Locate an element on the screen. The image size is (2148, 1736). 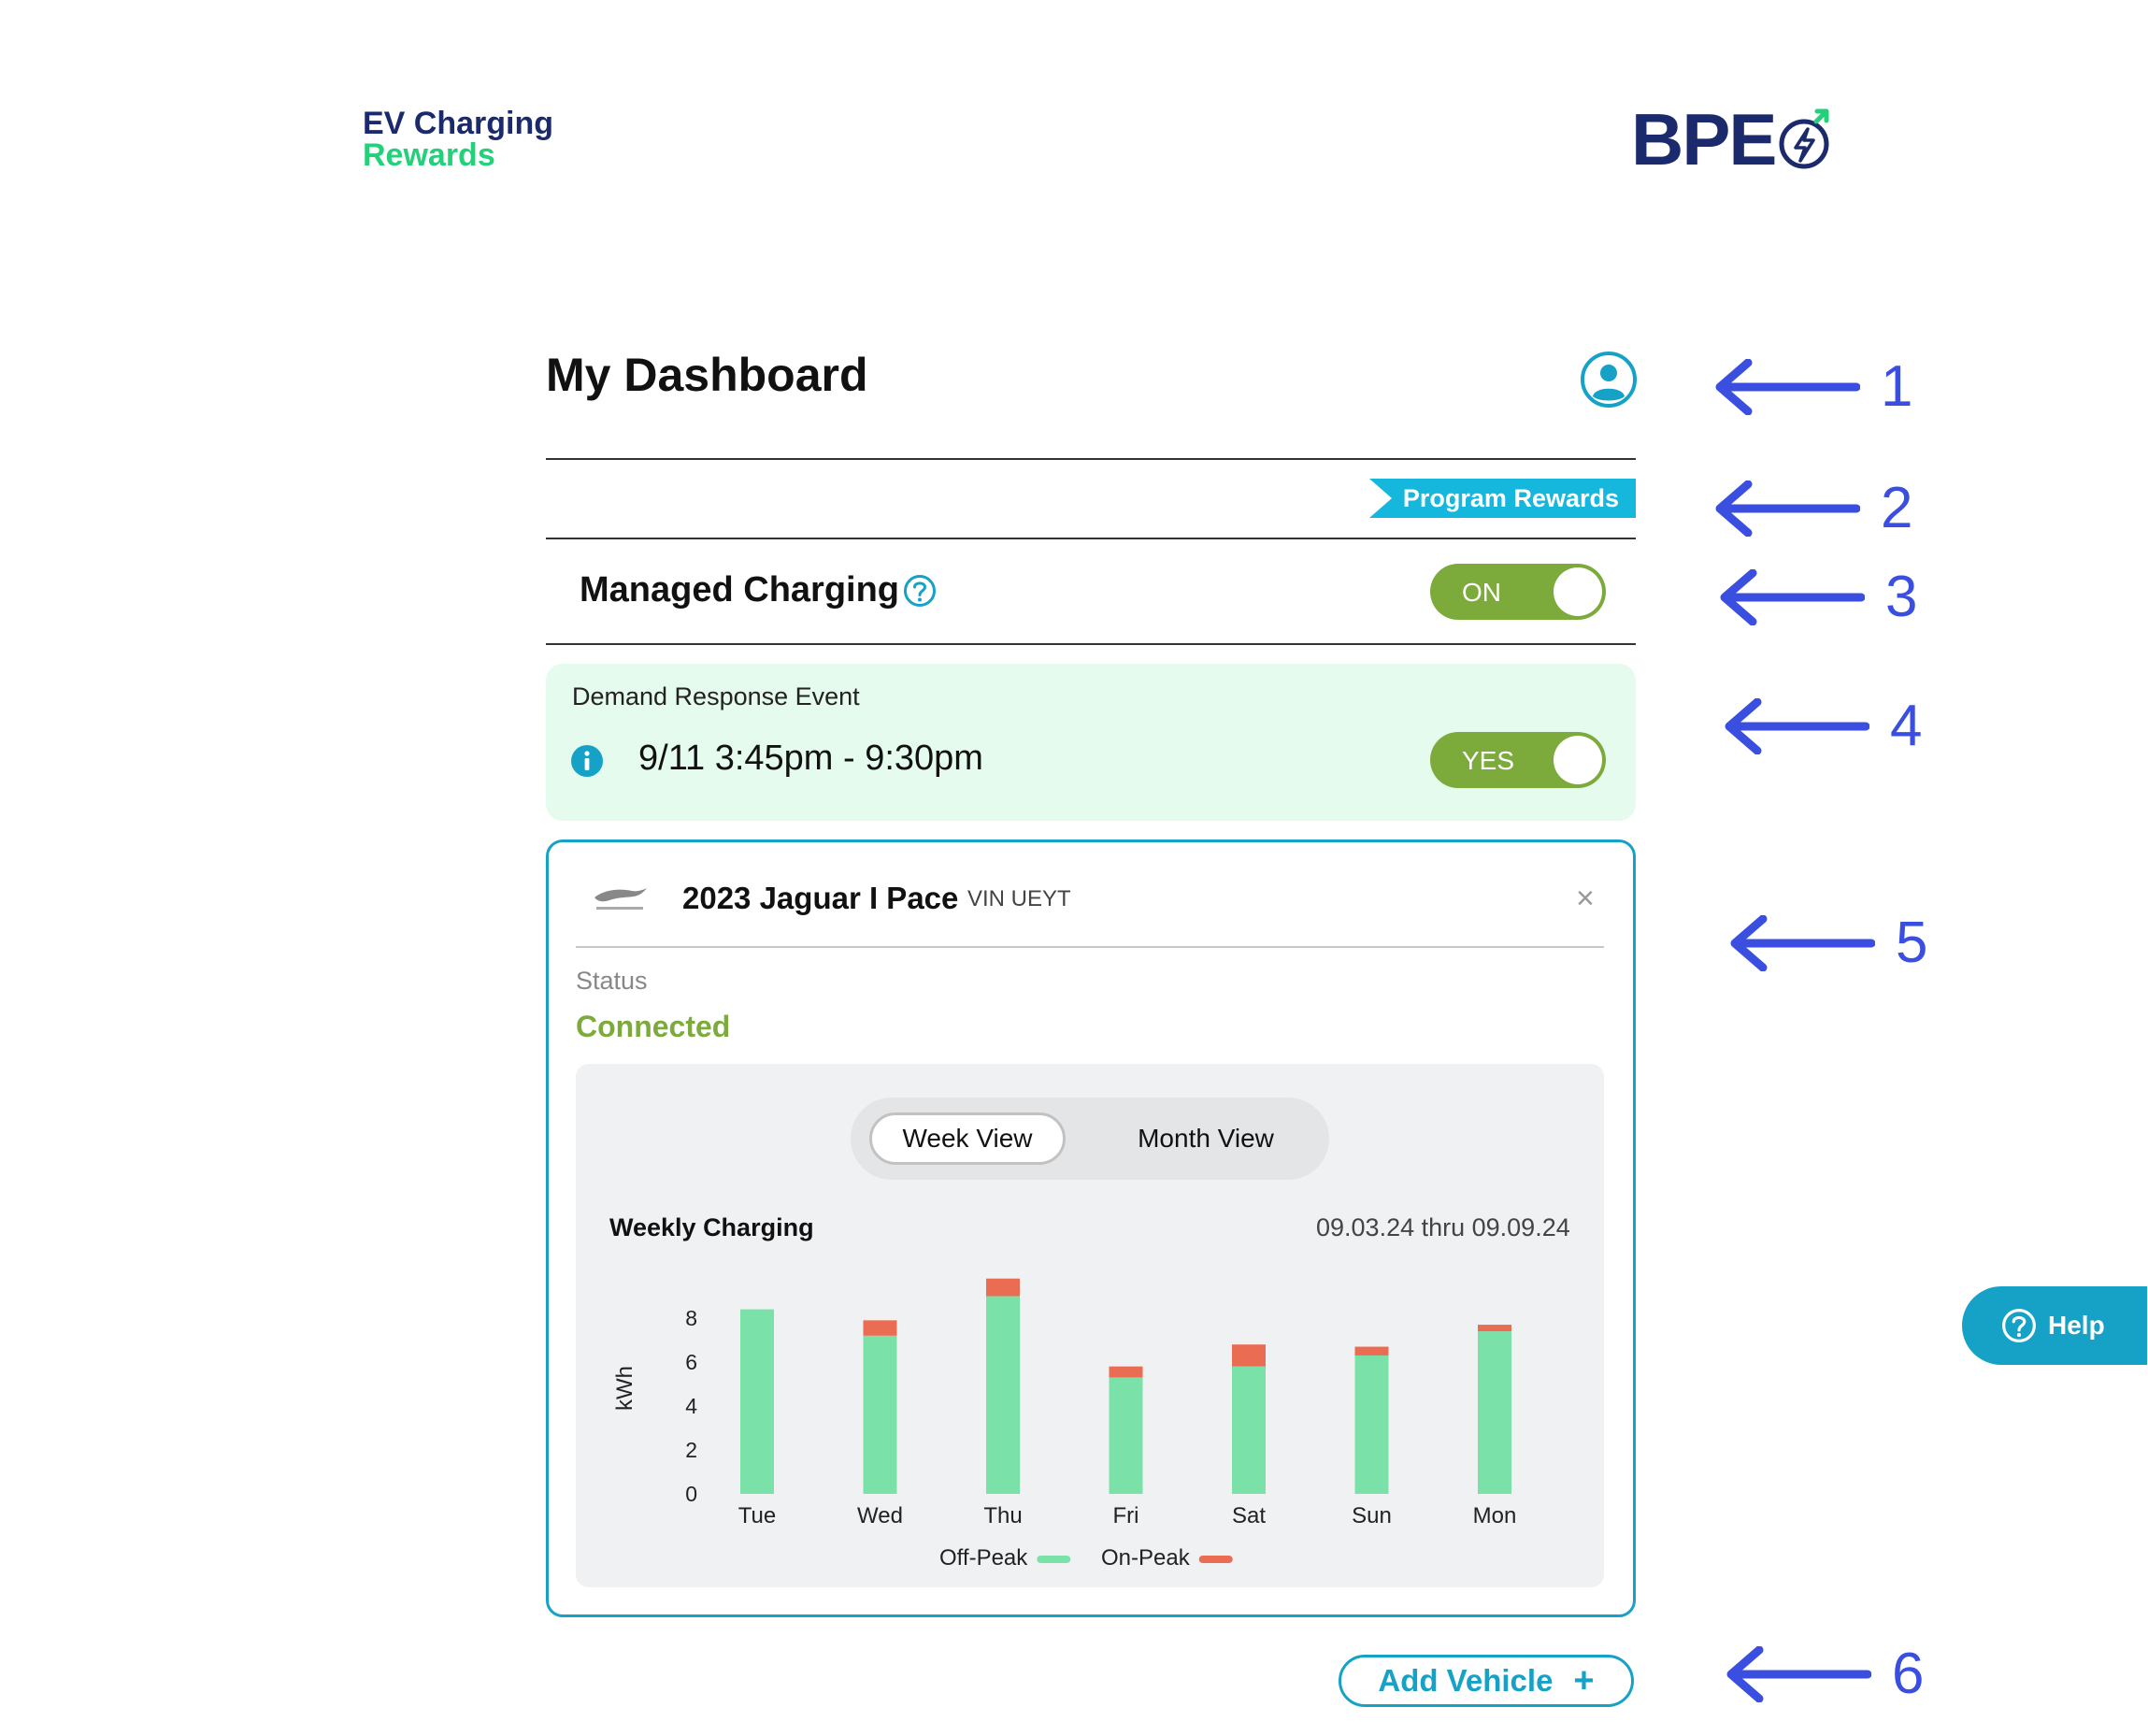
annotation-1: 1 is located at coordinates (1811, 387).